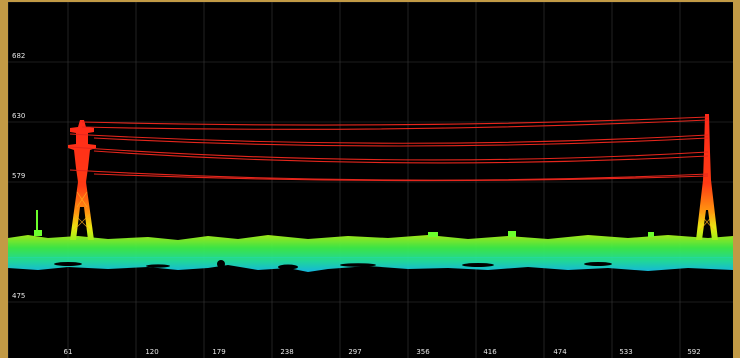 This screenshot has height=358, width=740. What do you see at coordinates (19, 116) in the screenshot?
I see `y-tick-label: 630` at bounding box center [19, 116].